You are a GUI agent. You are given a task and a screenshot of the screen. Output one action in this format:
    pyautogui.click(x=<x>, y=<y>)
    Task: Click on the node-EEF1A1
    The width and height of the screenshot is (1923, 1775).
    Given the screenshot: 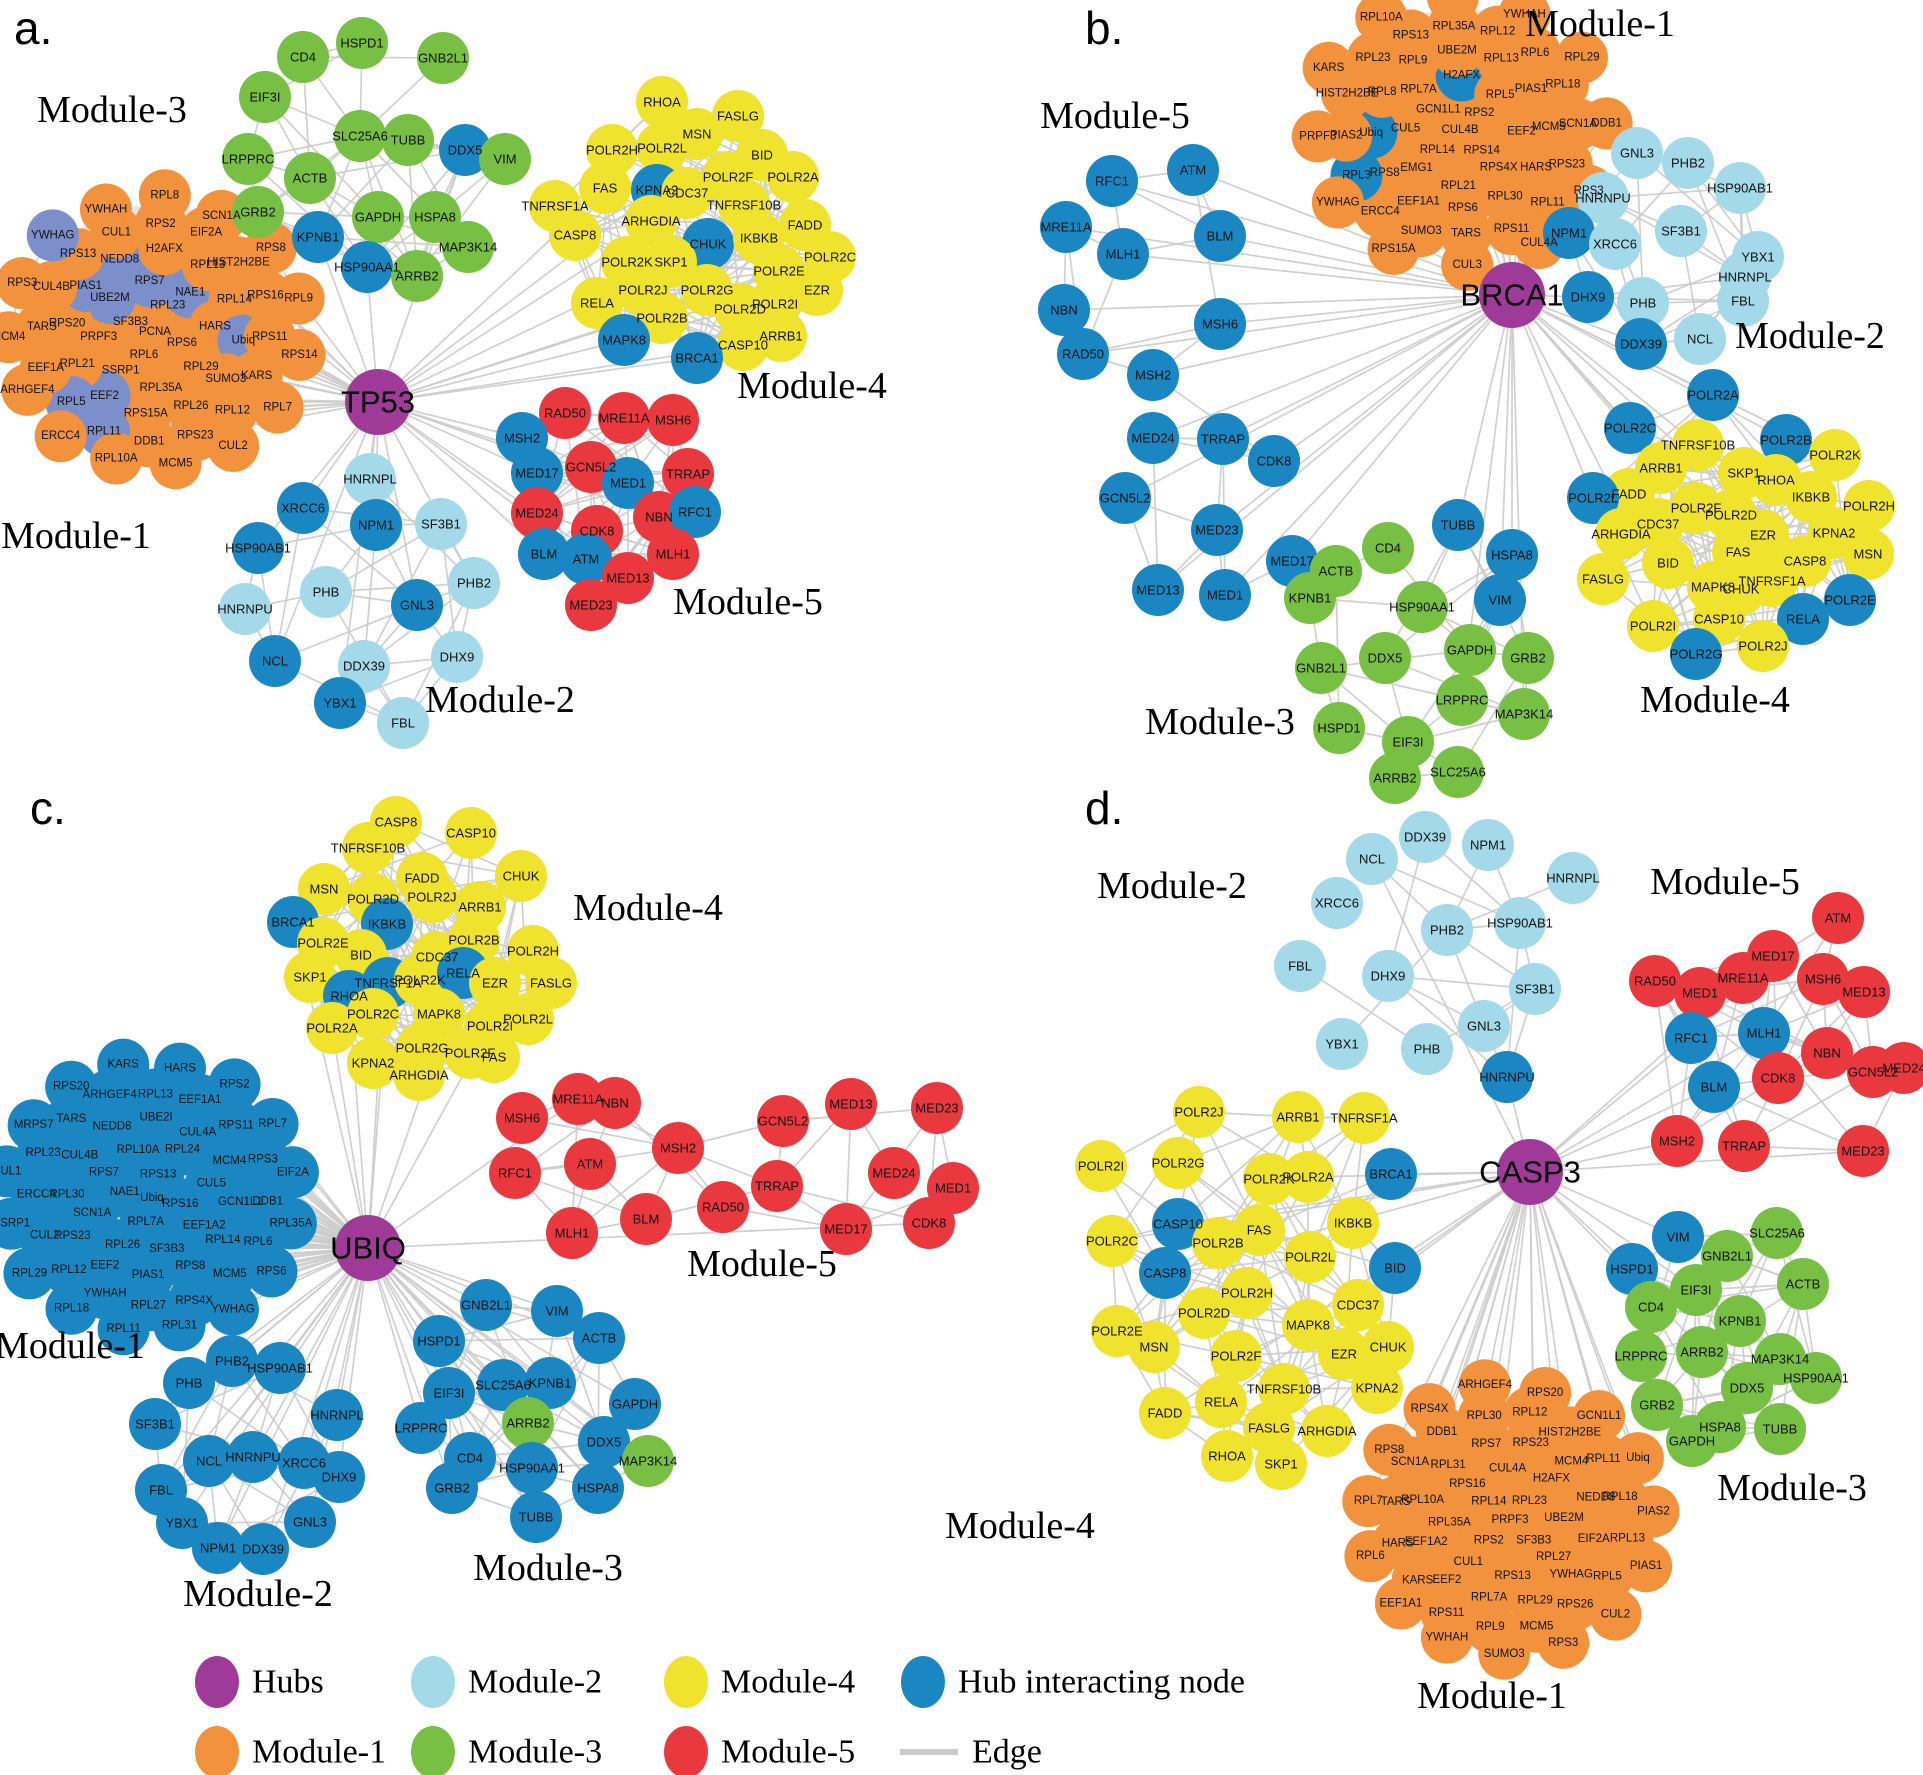 What is the action you would take?
    pyautogui.click(x=1400, y=1603)
    